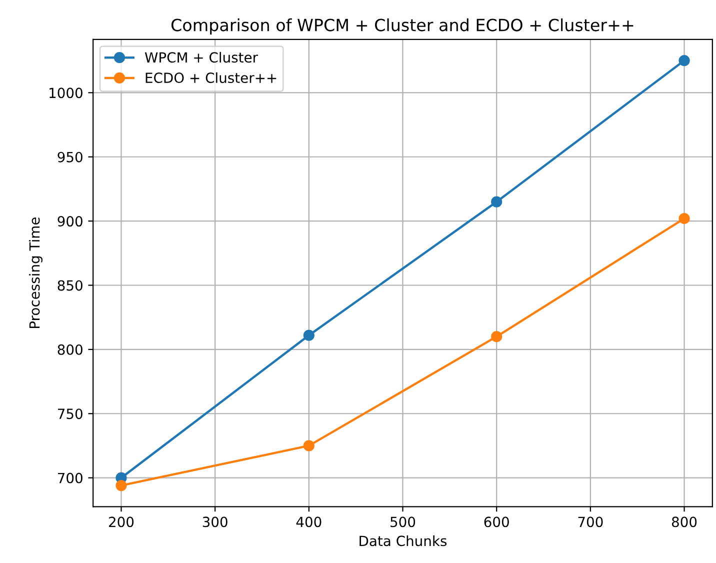 Image resolution: width=716 pixels, height=563 pixels. I want to click on y-tick-label: 950, so click(70, 157).